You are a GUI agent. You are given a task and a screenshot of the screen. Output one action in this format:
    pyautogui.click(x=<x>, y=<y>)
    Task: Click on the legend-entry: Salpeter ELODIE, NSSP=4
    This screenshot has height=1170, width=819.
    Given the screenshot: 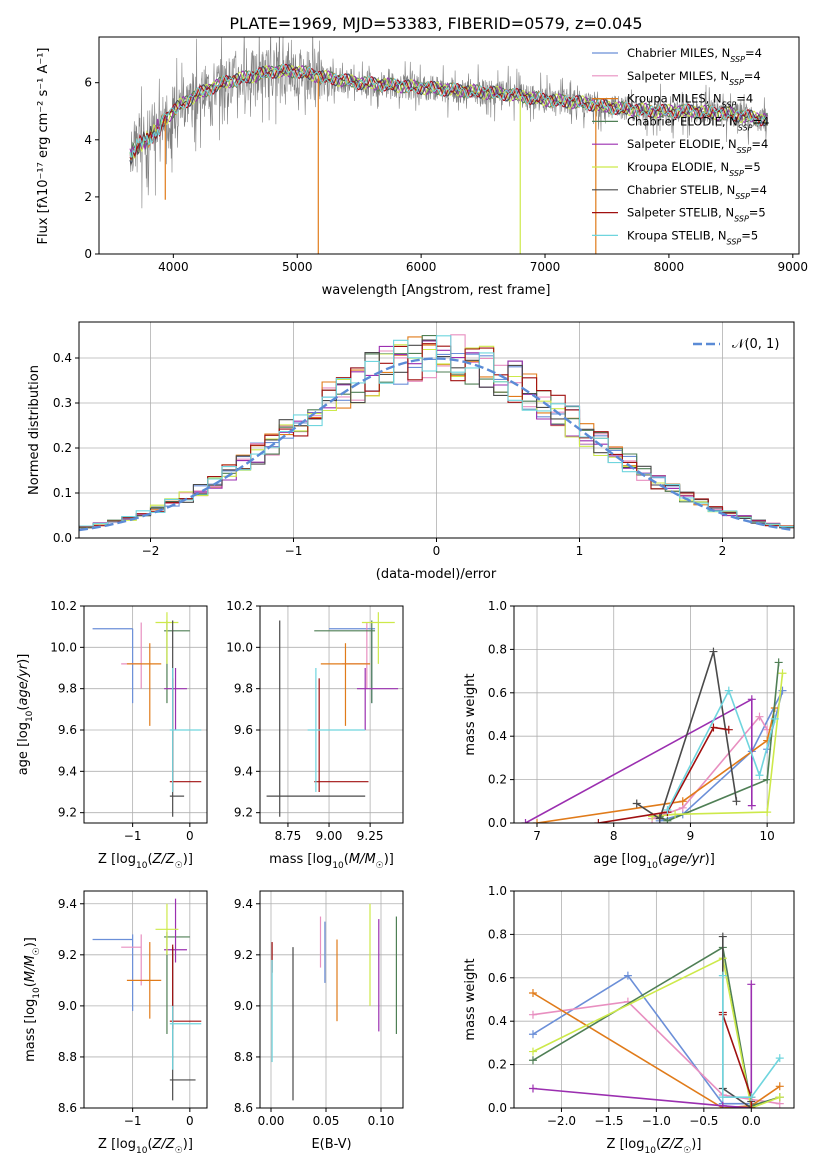 What is the action you would take?
    pyautogui.click(x=697, y=146)
    